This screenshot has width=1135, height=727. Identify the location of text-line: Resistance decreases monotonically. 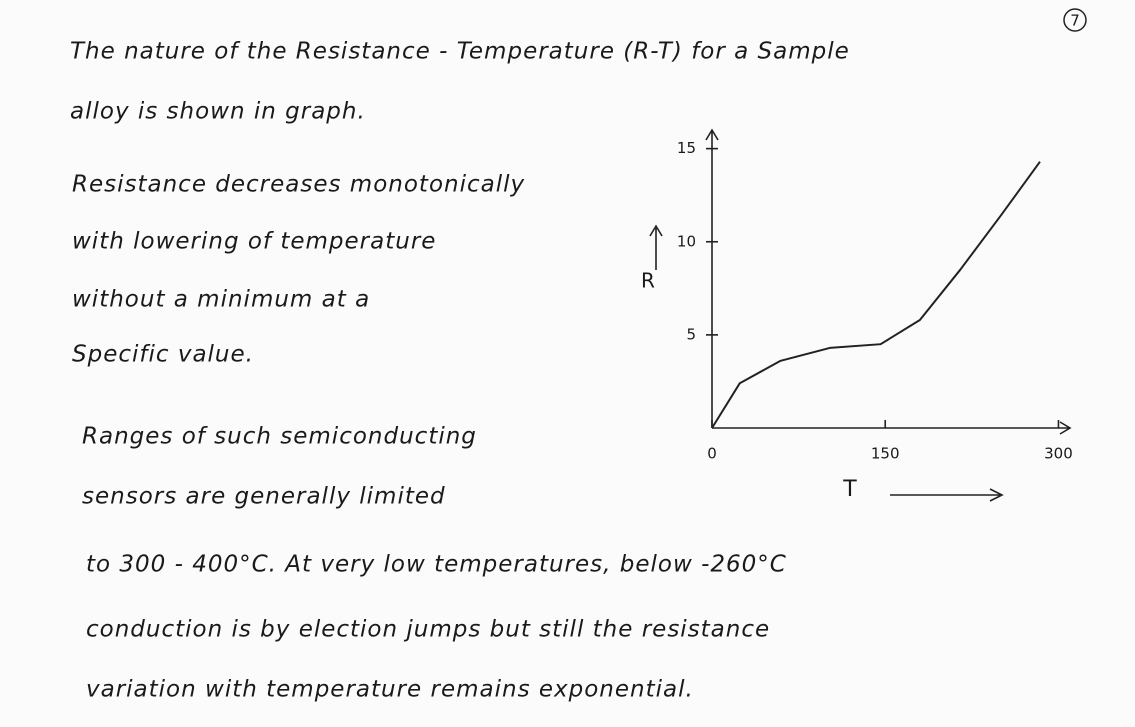
(298, 185).